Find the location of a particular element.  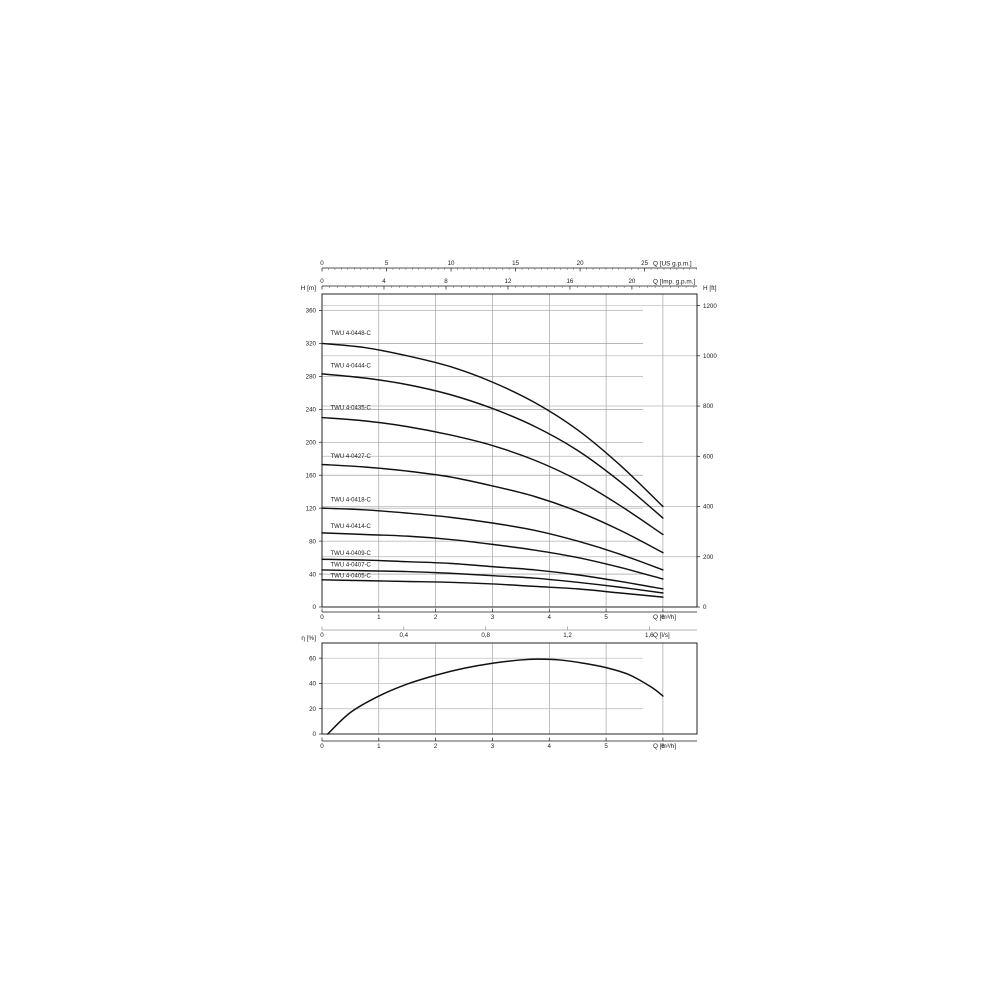

pump-curve-label: TWU 4-0414-C is located at coordinates (351, 527).